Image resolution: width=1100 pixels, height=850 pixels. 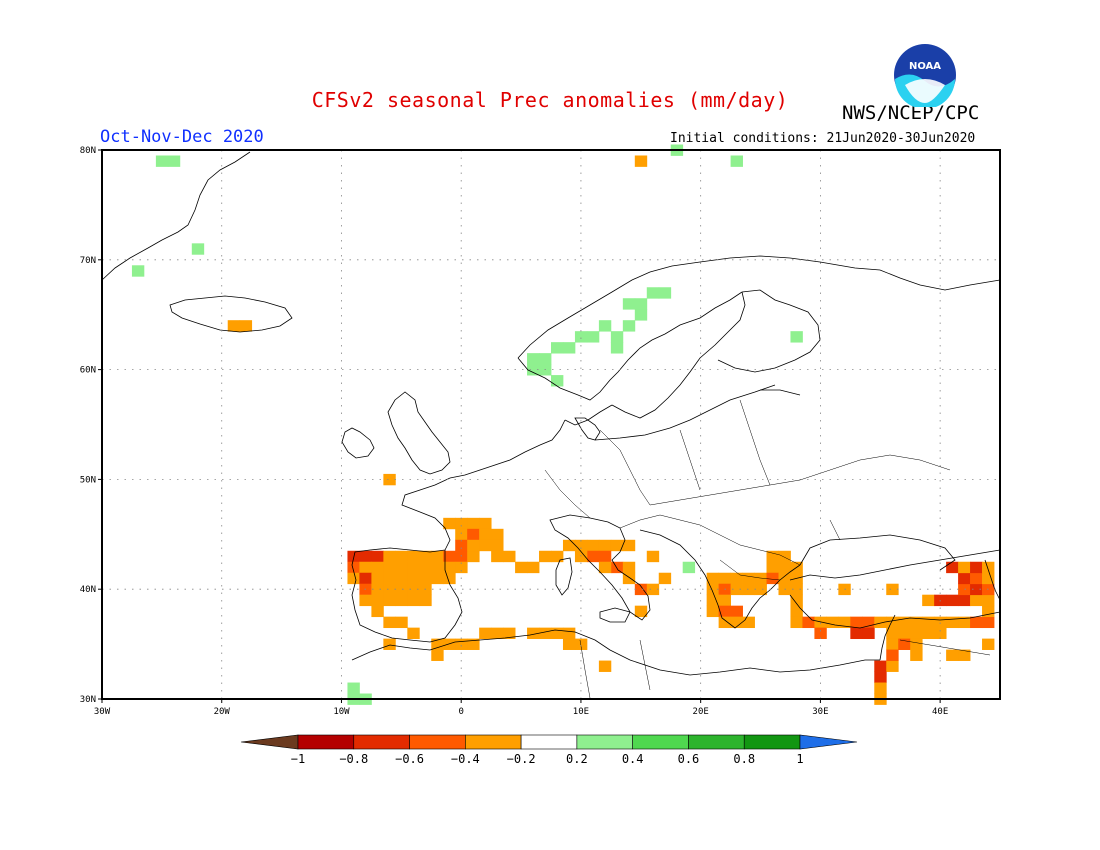 What do you see at coordinates (88, 151) in the screenshot?
I see `lat-tick-label: 80N` at bounding box center [88, 151].